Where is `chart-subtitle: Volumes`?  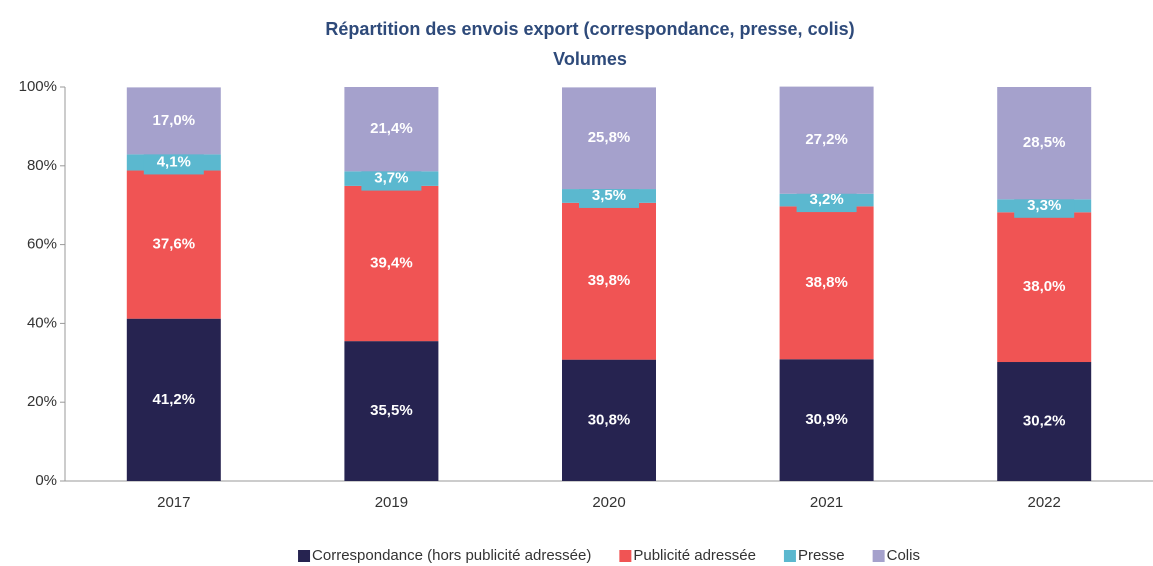
chart-subtitle: Volumes is located at coordinates (590, 59).